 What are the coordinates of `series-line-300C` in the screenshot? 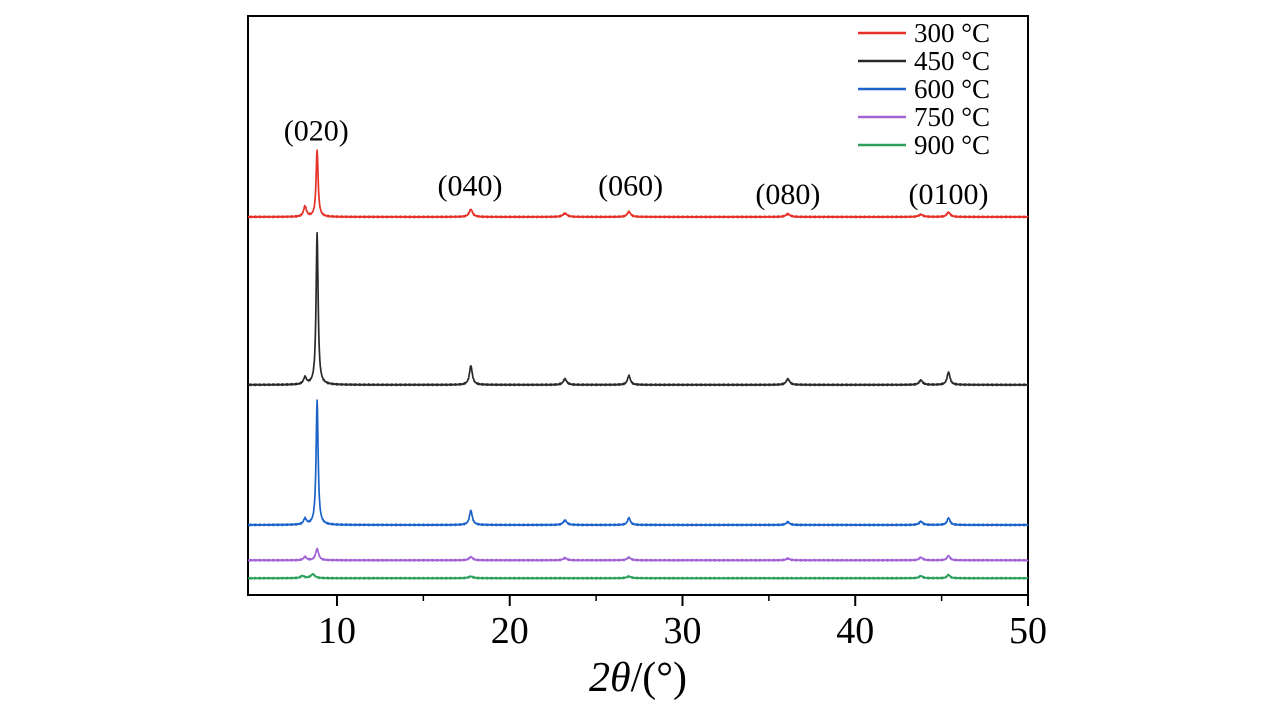 It's located at (638, 184).